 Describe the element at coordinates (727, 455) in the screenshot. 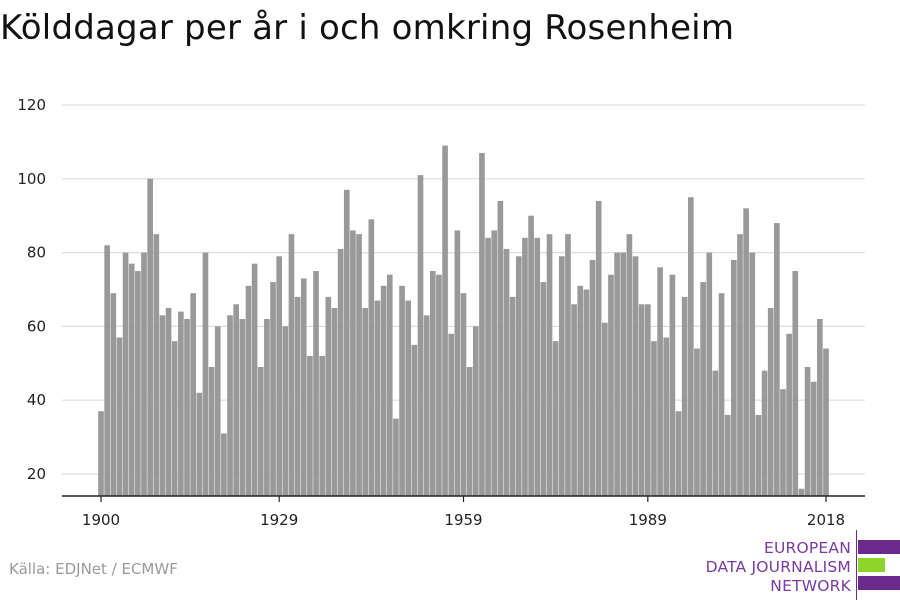

I see `bar-2002` at that location.